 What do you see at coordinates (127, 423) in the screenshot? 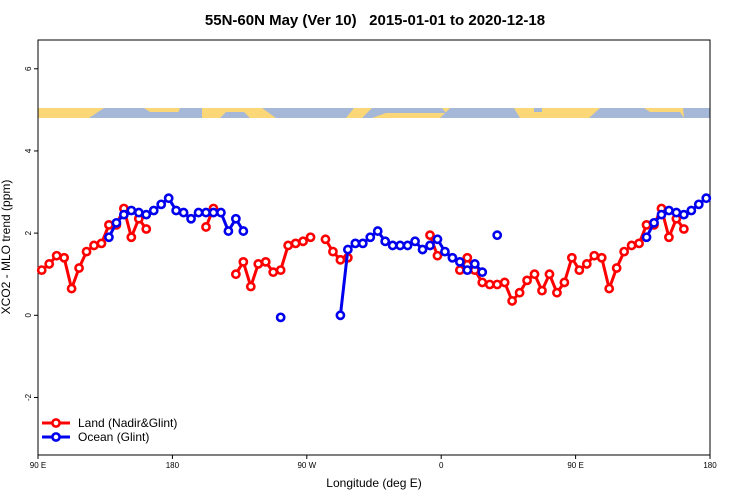
I see `legend-label: Land (Nadir&Glint)` at bounding box center [127, 423].